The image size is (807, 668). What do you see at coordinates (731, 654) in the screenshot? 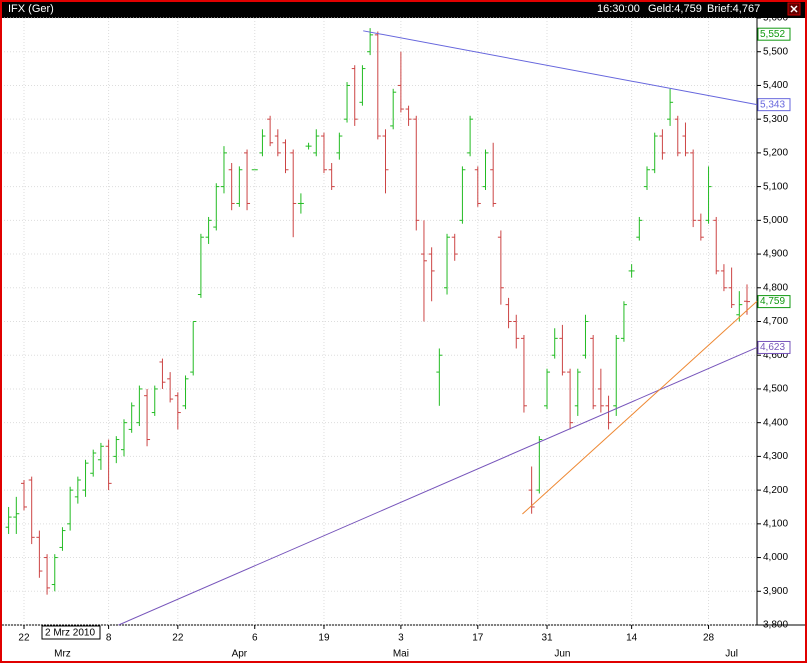
I see `month-label: Jul` at bounding box center [731, 654].